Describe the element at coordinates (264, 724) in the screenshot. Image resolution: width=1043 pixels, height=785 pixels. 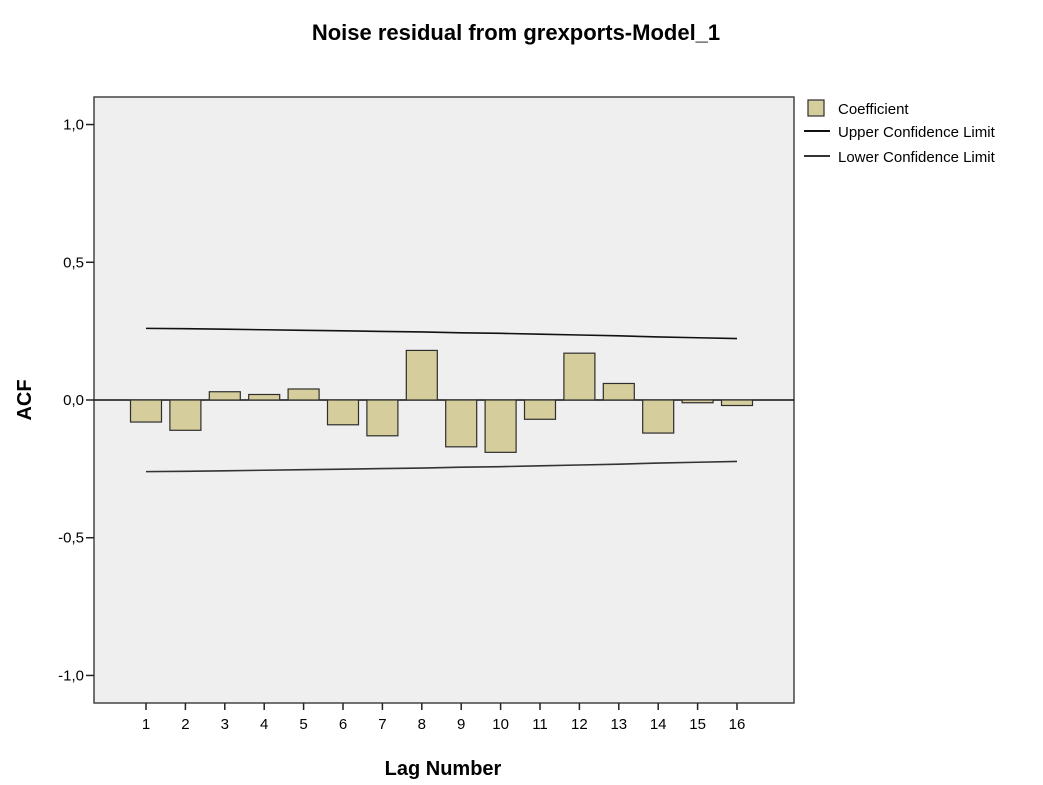
I see `x-tick-label: 4` at that location.